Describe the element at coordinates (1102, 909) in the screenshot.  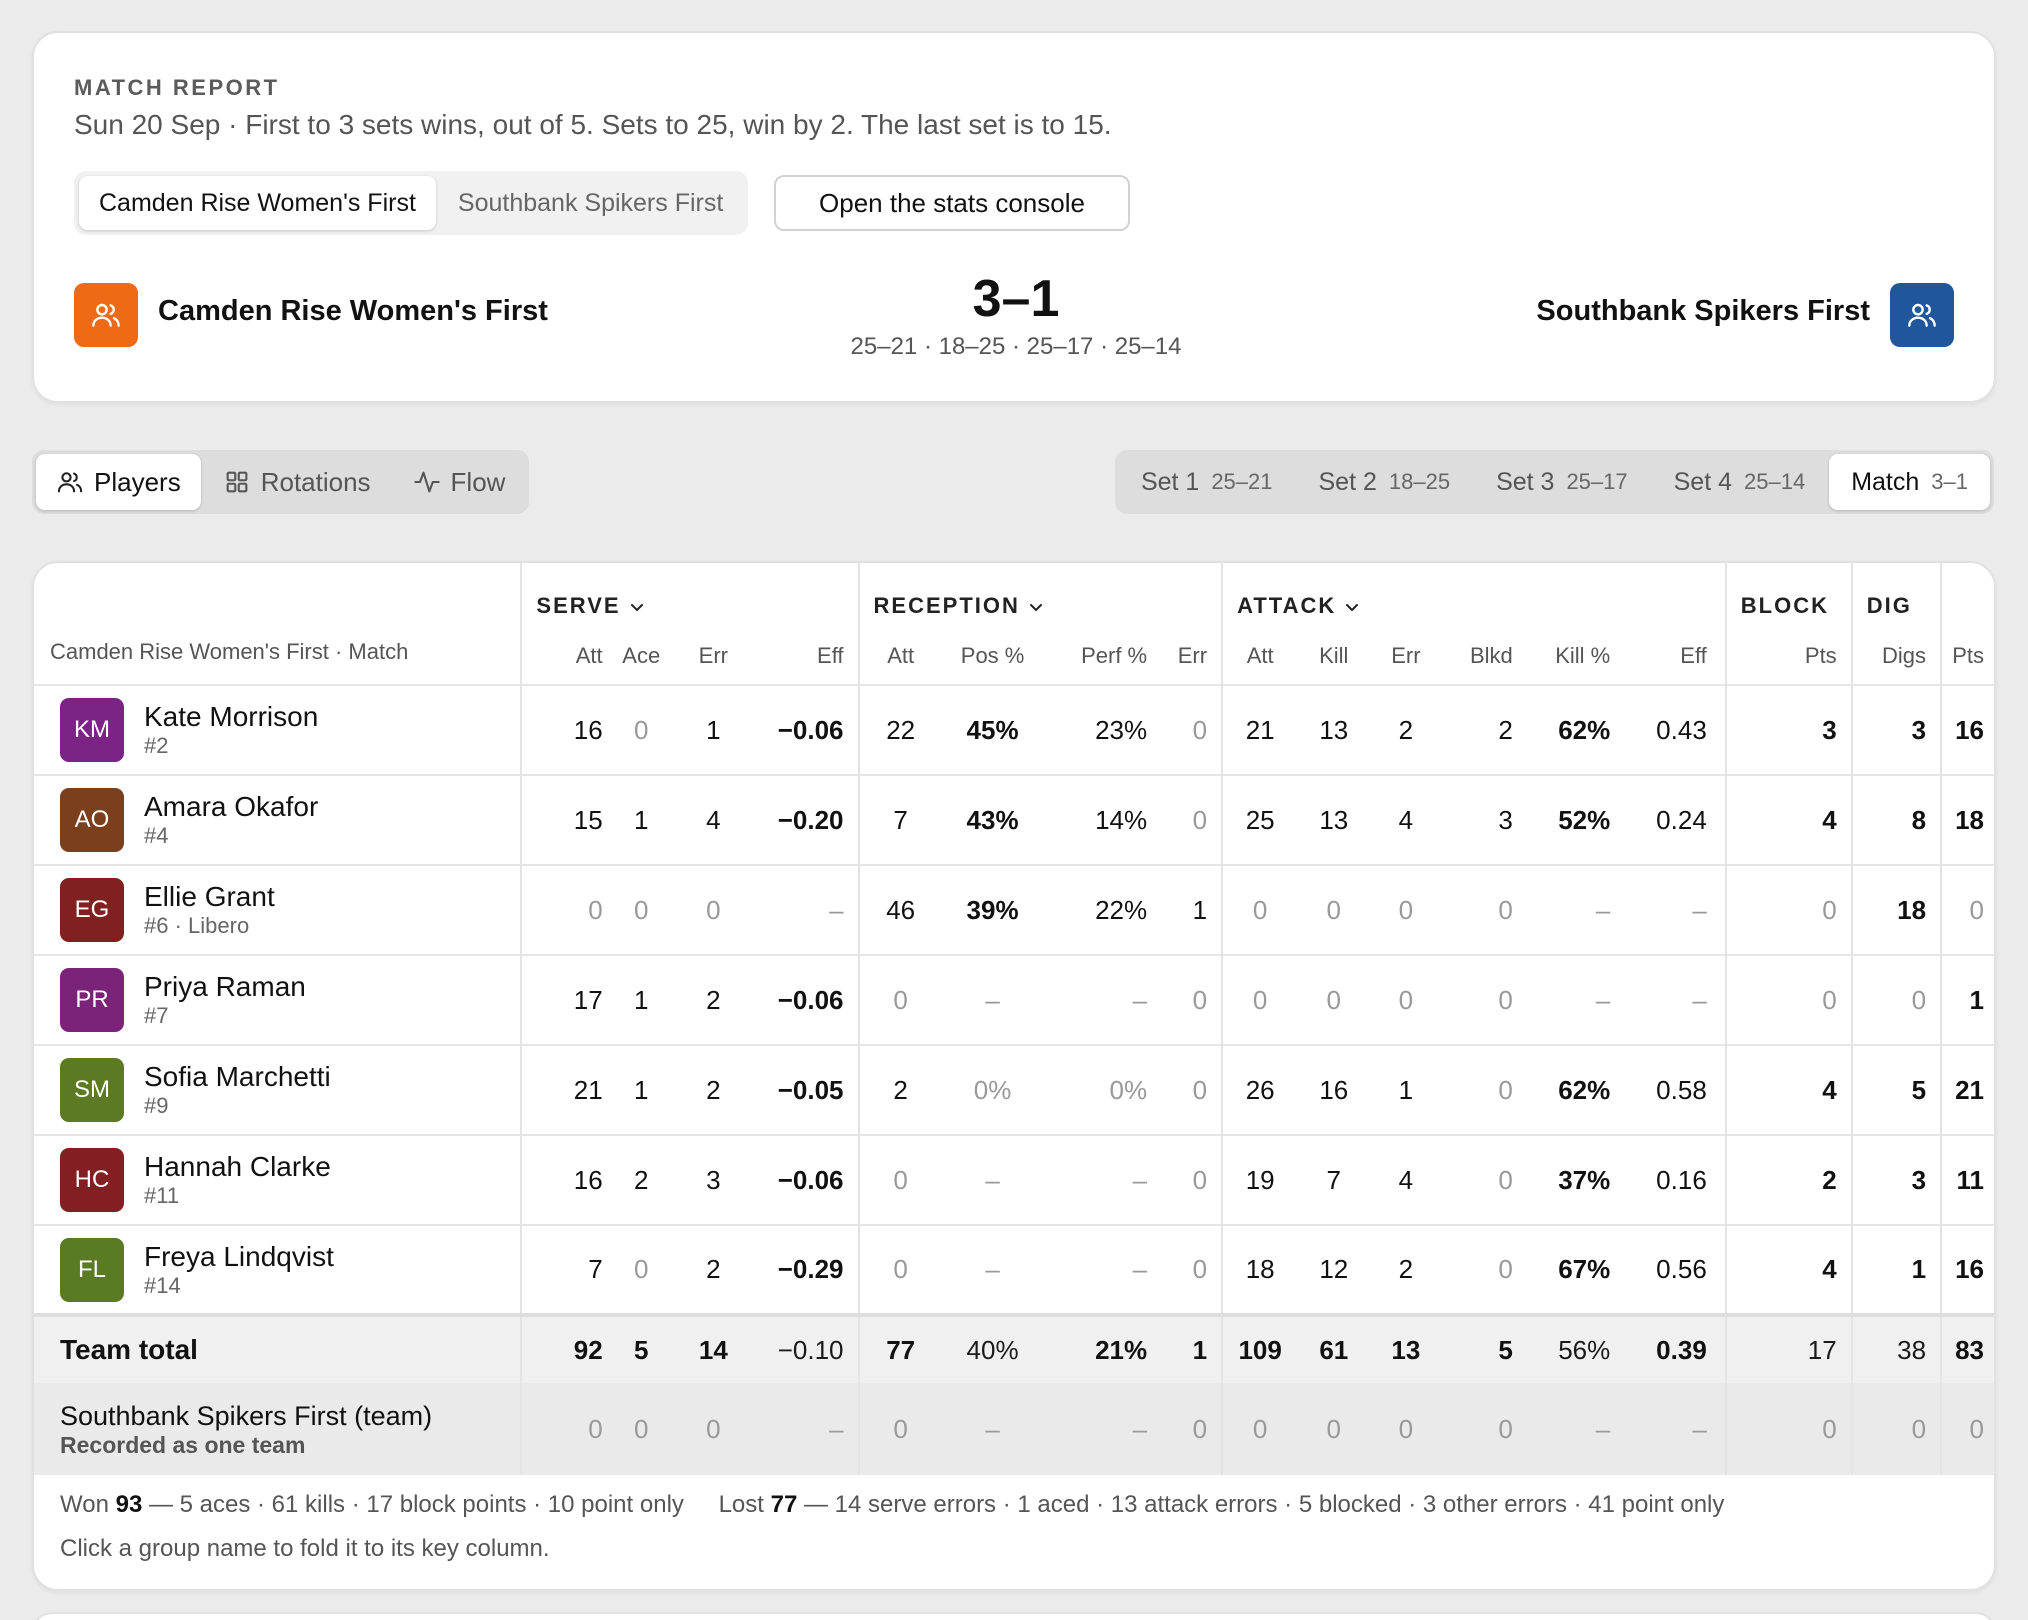
I see `stat-cell: 22%` at that location.